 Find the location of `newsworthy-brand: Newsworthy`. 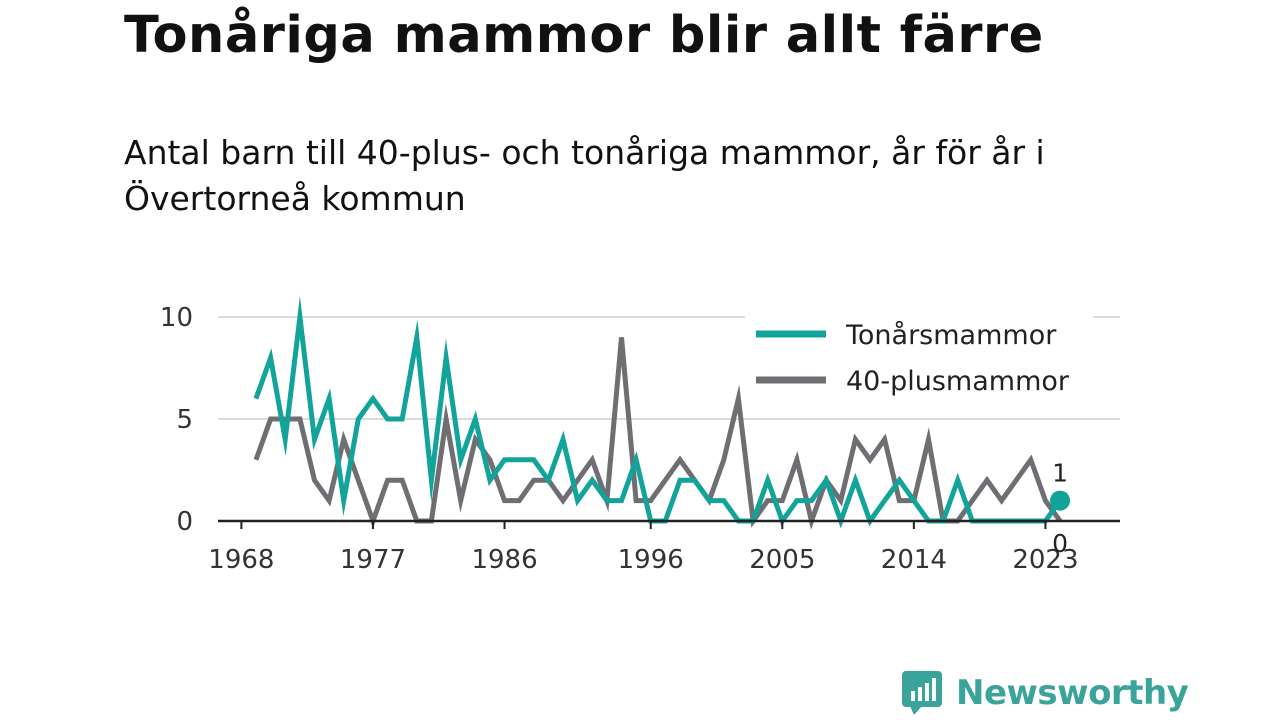

newsworthy-brand: Newsworthy is located at coordinates (1045, 693).